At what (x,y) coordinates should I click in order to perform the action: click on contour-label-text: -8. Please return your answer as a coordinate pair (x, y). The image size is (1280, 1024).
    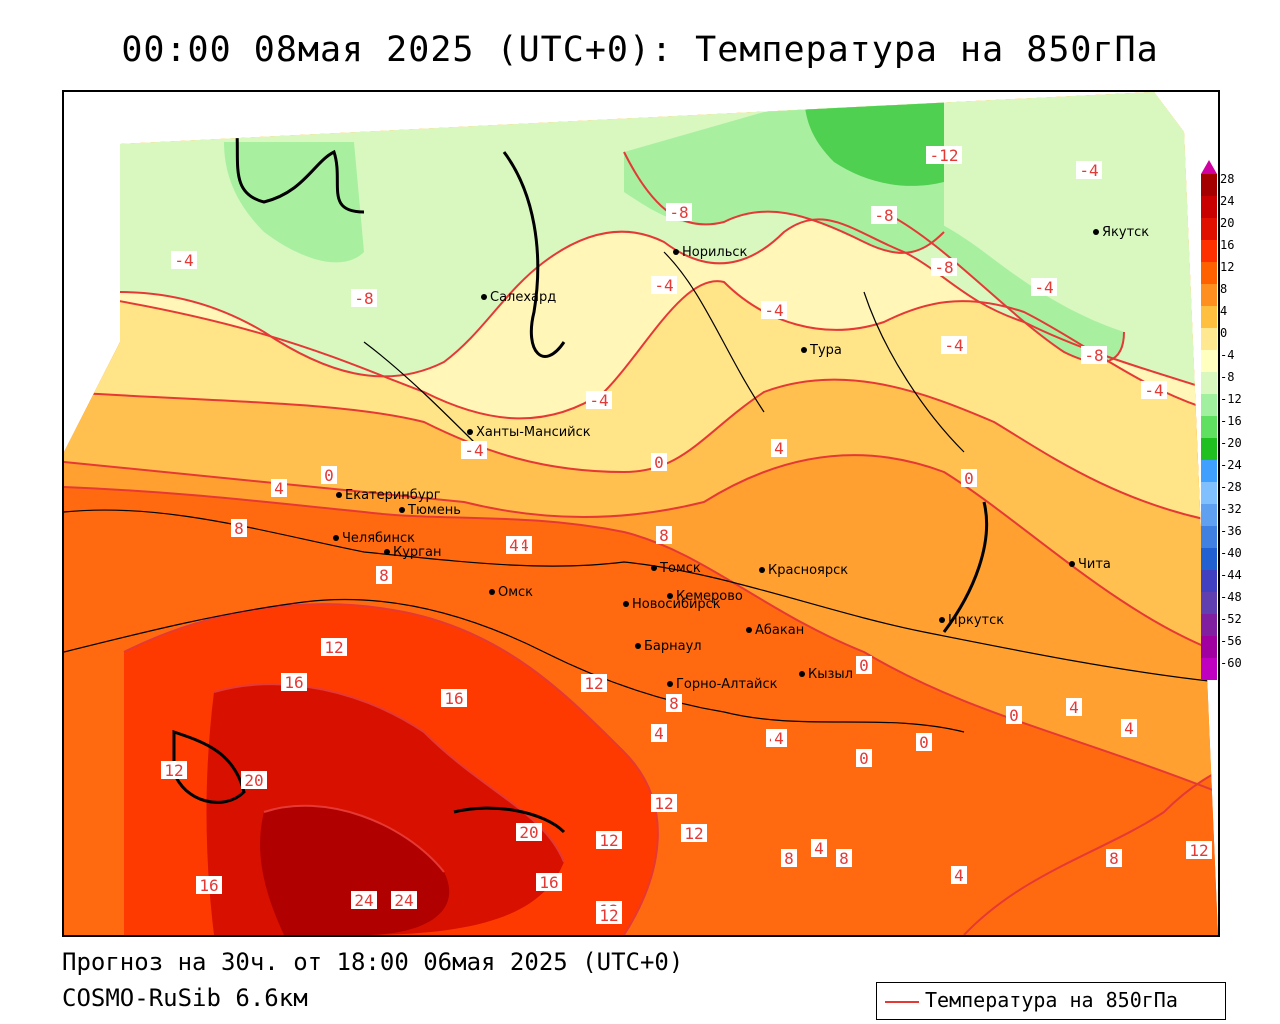
    Looking at the image, I should click on (943, 267).